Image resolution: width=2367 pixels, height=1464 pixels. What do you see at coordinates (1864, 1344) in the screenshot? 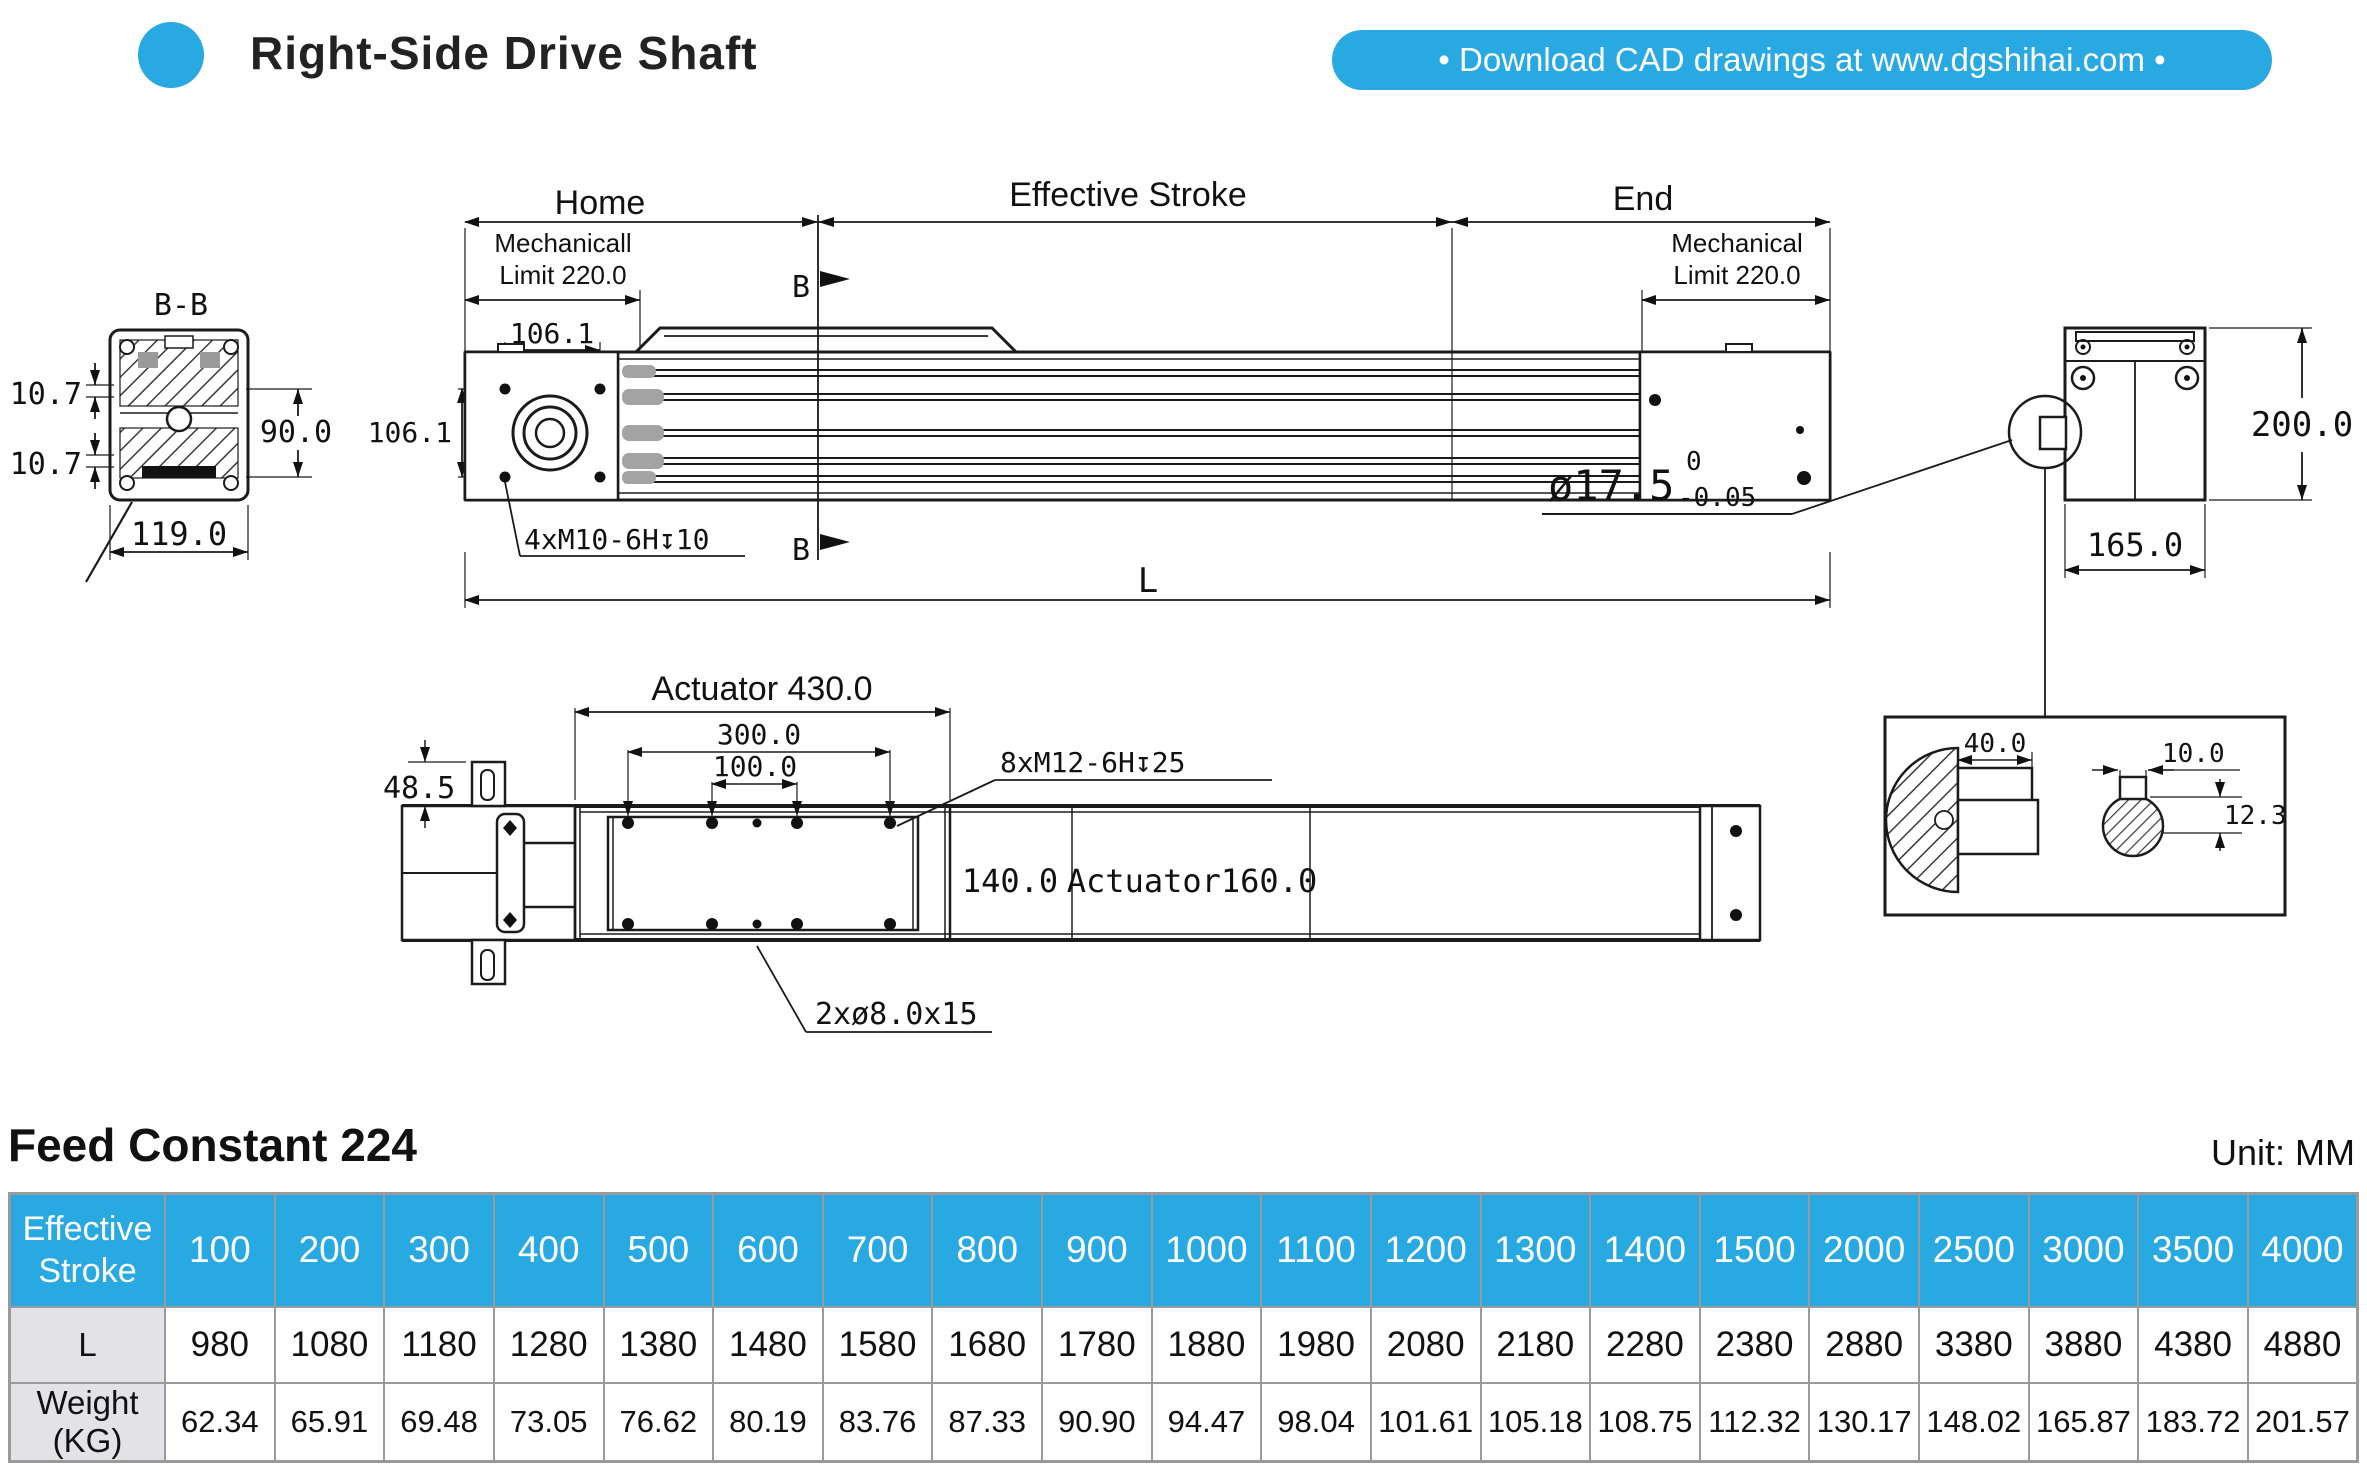
I see `length-value-cell: 2880` at bounding box center [1864, 1344].